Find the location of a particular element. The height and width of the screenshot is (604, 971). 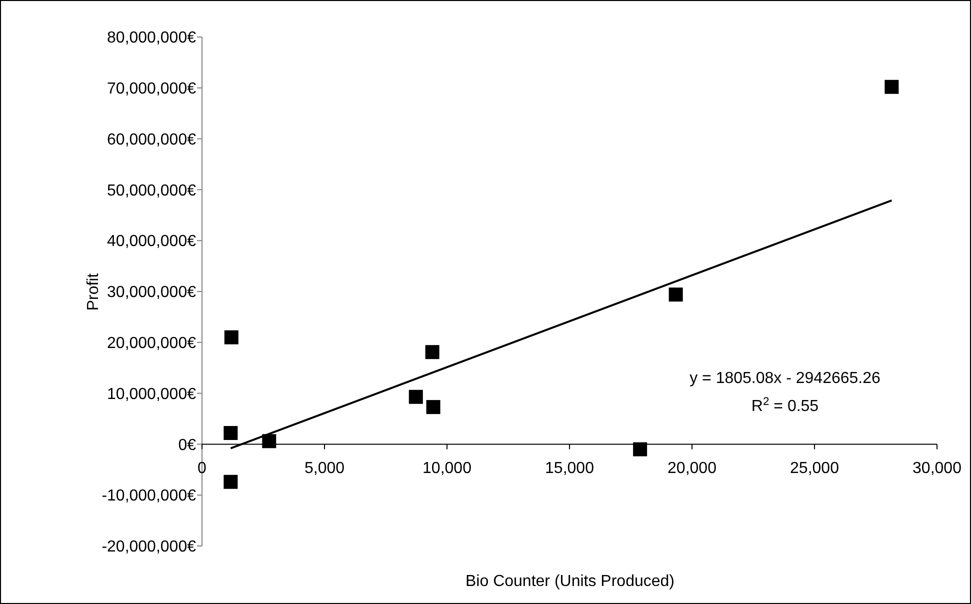

annotation: y = 1805.08x - 2942665.26 is located at coordinates (785, 378).